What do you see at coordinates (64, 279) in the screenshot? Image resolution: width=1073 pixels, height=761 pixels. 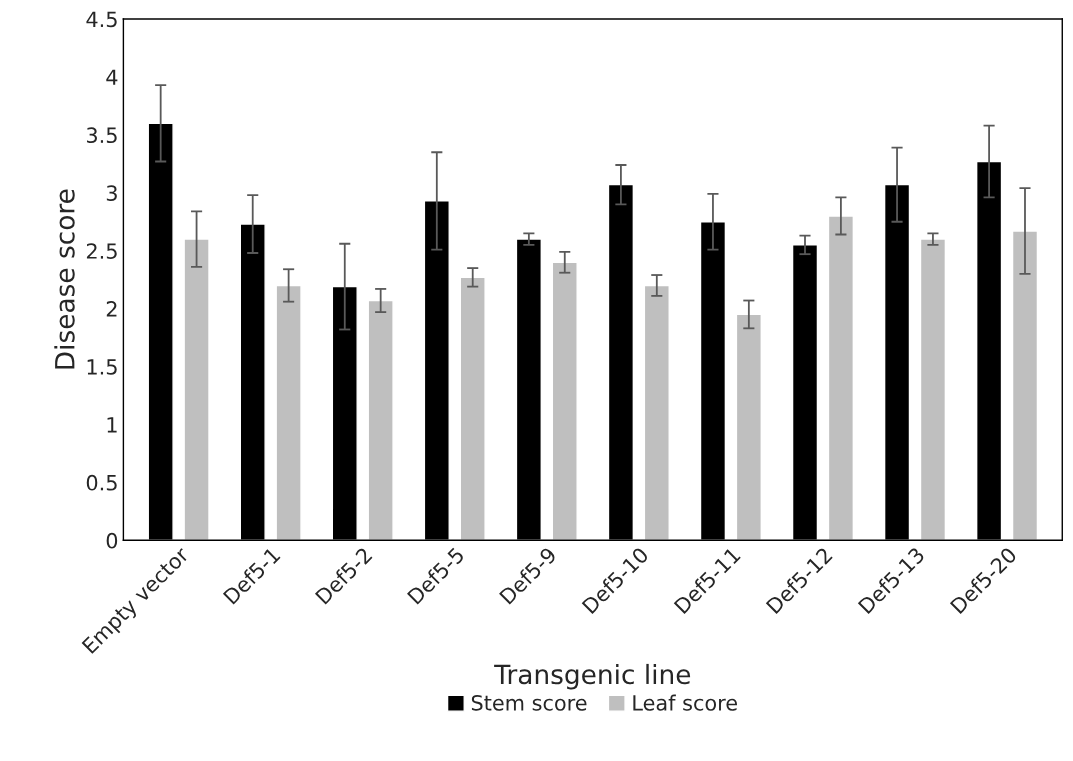 I see `y-axis-title: Disease score` at bounding box center [64, 279].